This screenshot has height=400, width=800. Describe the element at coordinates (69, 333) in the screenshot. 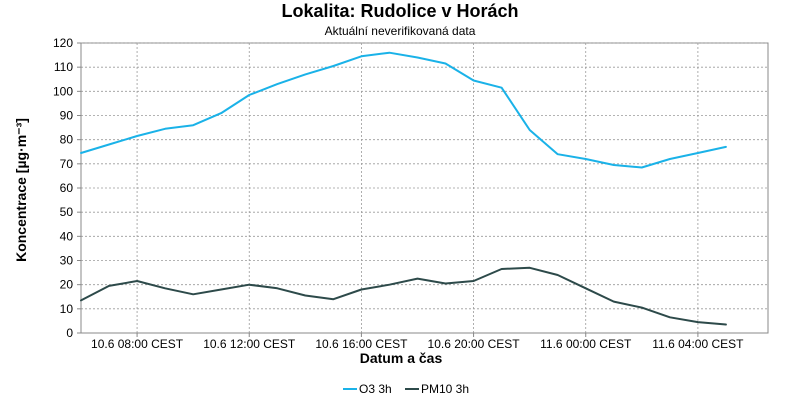

I see `y-tick-label: 0` at that location.